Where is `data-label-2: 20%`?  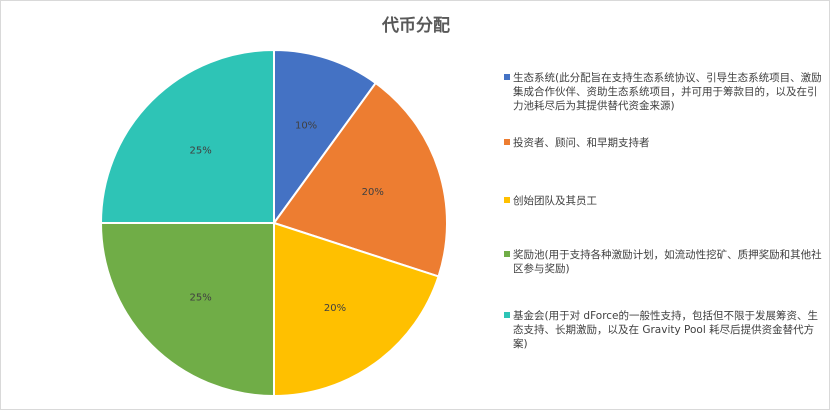
data-label-2: 20% is located at coordinates (373, 192).